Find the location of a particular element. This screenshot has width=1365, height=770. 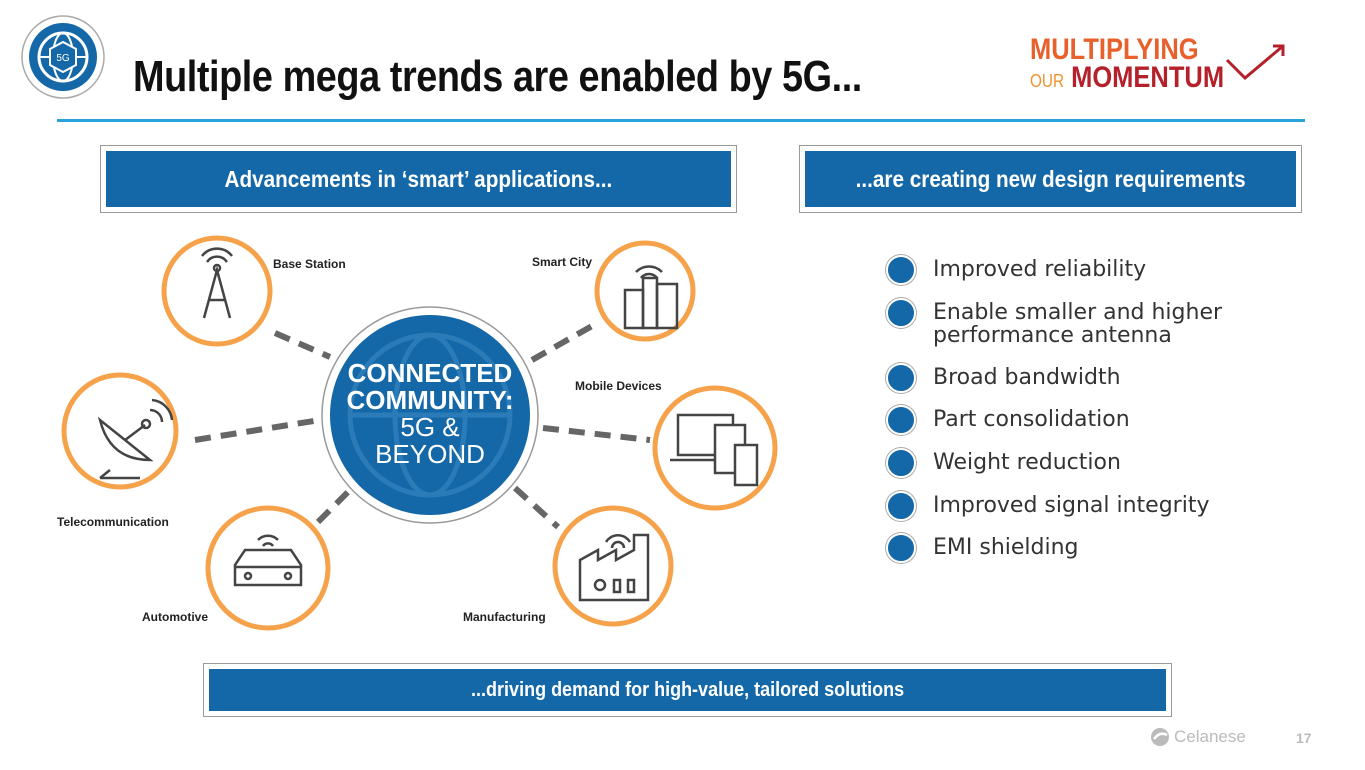

svg-text: 5G is located at coordinates (63, 58).